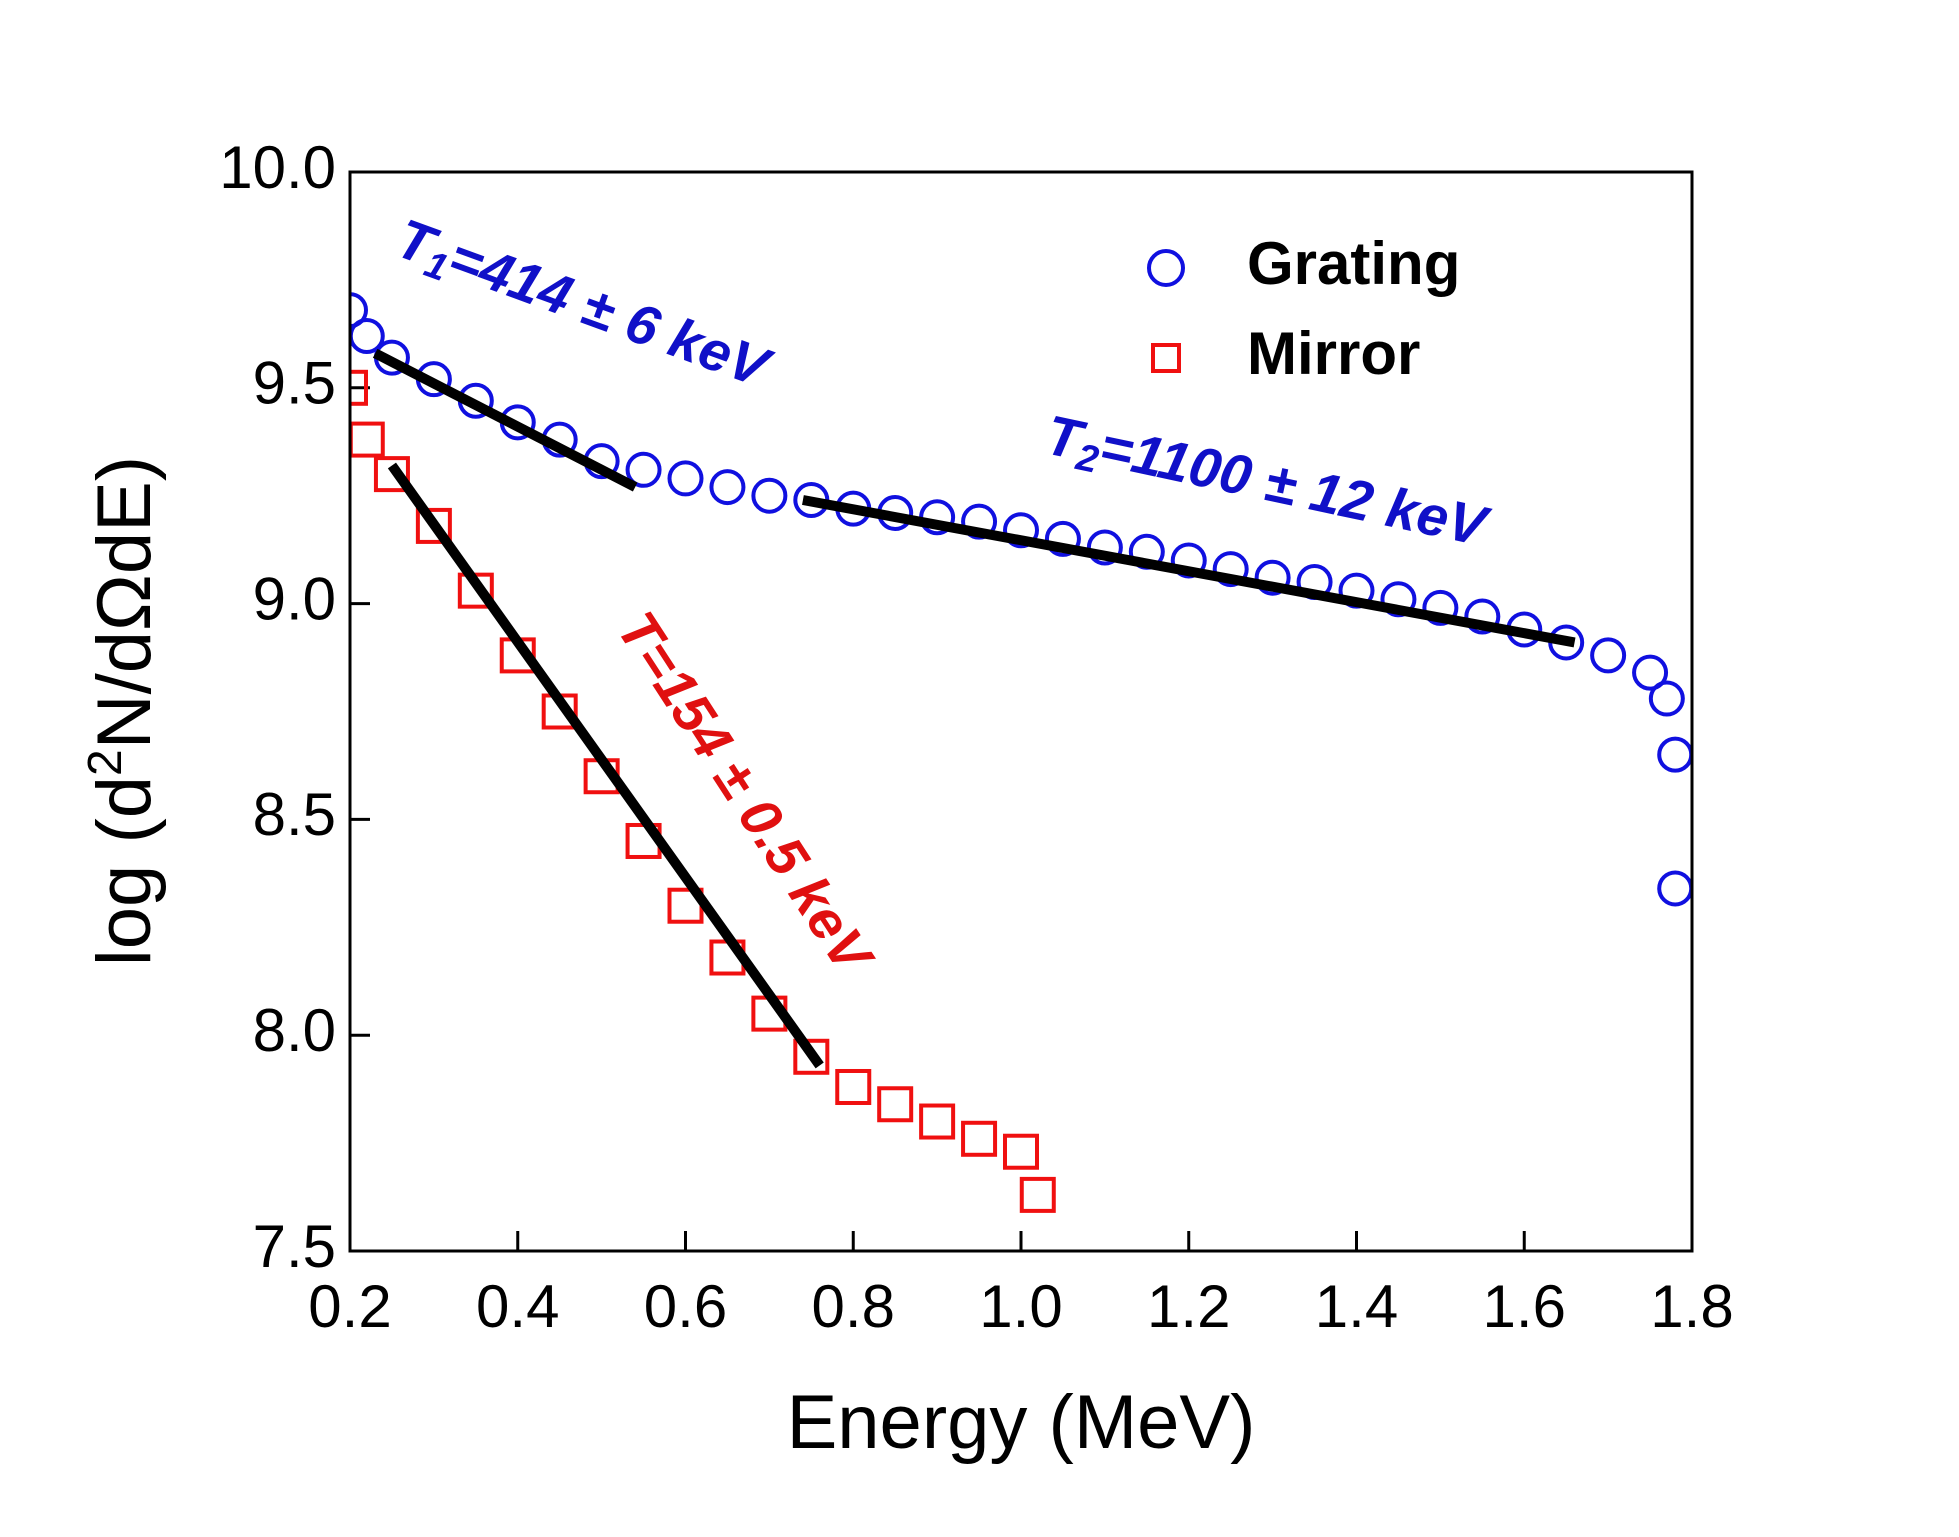 The width and height of the screenshot is (1959, 1537). What do you see at coordinates (124, 602) in the screenshot?
I see `y-label-part: N/dΩdE)` at bounding box center [124, 602].